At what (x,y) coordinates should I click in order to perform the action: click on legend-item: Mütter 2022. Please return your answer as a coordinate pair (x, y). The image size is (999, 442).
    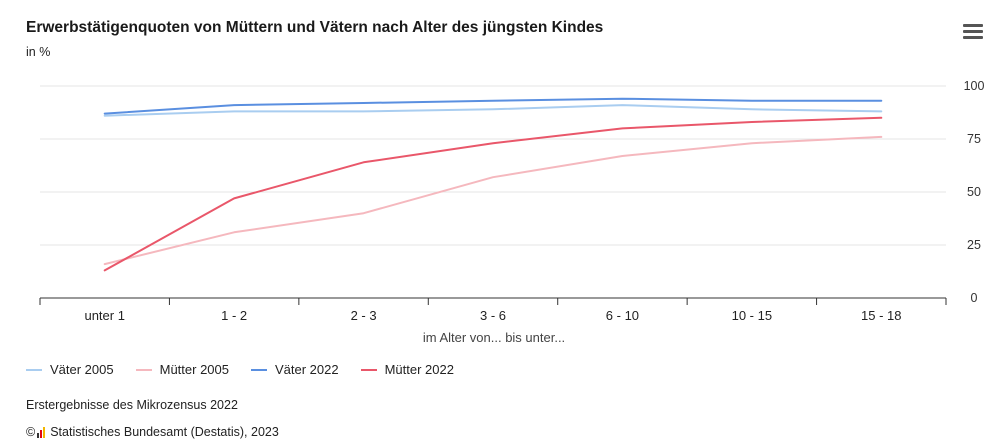
    Looking at the image, I should click on (407, 369).